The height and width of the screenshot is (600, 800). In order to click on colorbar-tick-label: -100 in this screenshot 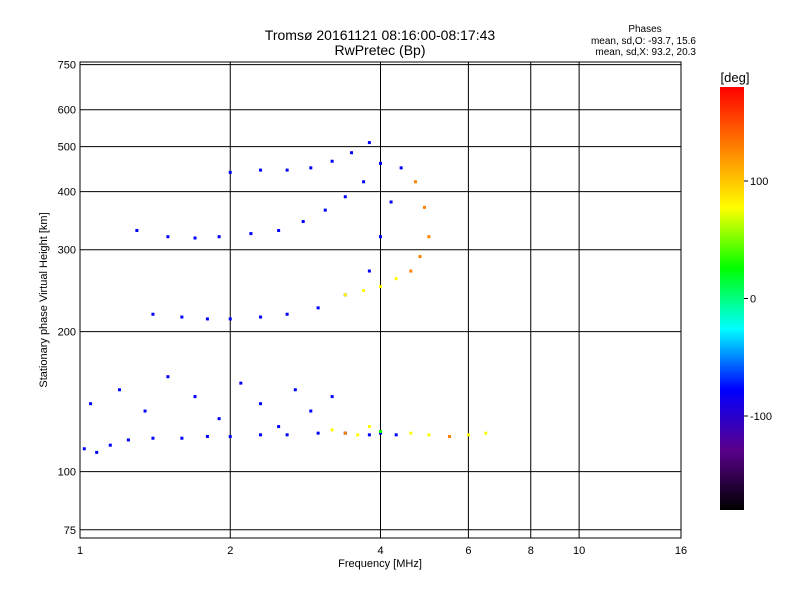, I will do `click(761, 417)`.